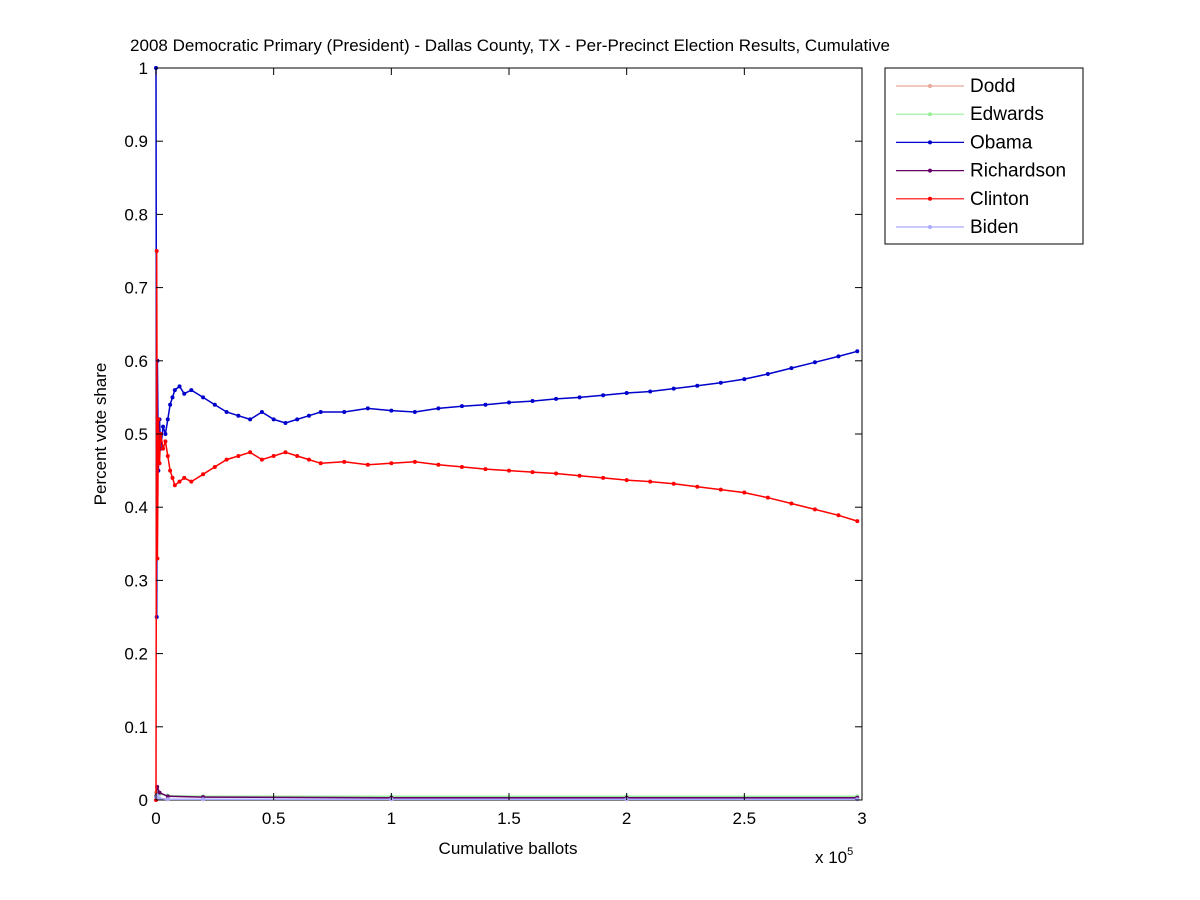 The image size is (1200, 900). Describe the element at coordinates (136, 361) in the screenshot. I see `y-tick-label: 0.6` at that location.